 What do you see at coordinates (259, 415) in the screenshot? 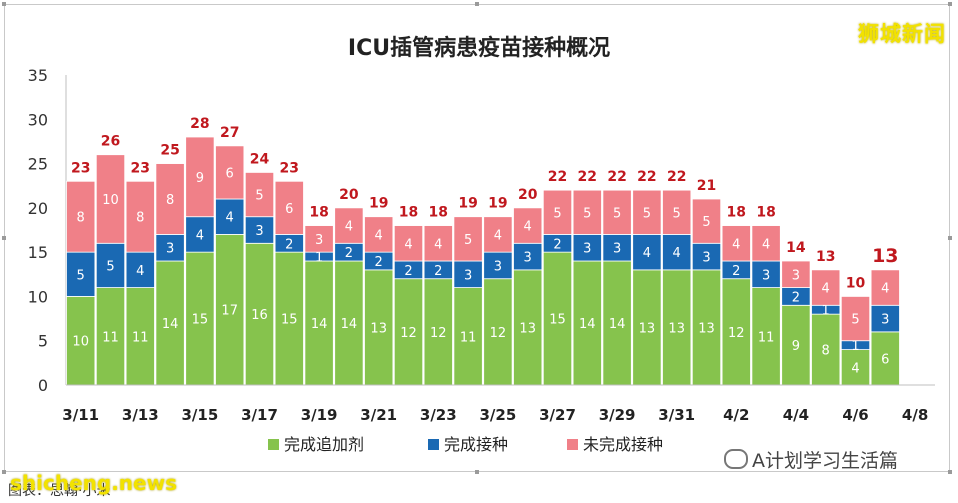
I see `x-tick-label: 3/17` at bounding box center [259, 415].